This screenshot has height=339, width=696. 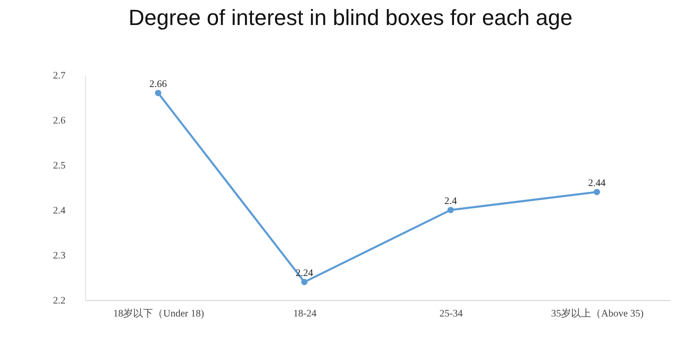 I want to click on x-tick-label: 18岁以下（Under 18), so click(x=158, y=314).